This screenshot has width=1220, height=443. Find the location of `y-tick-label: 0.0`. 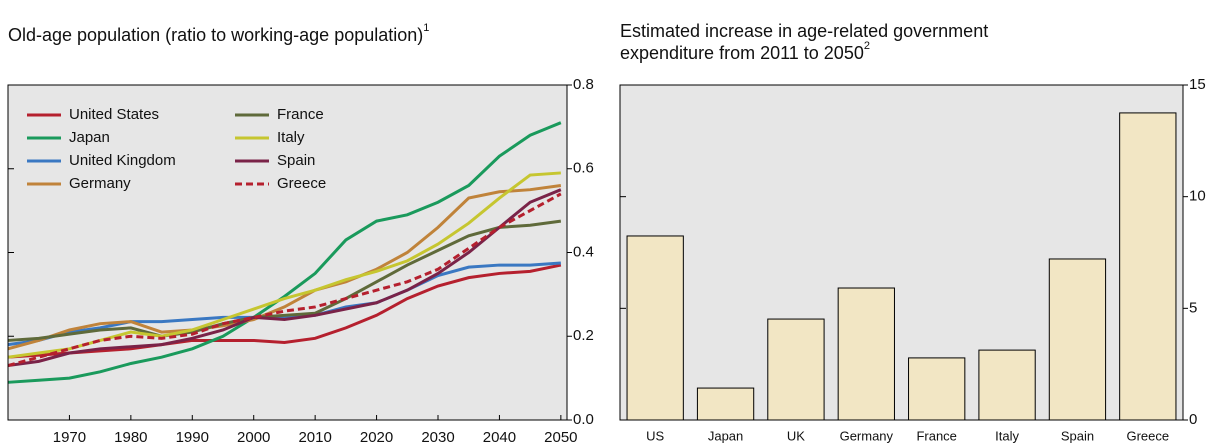

y-tick-label: 0.0 is located at coordinates (583, 419).